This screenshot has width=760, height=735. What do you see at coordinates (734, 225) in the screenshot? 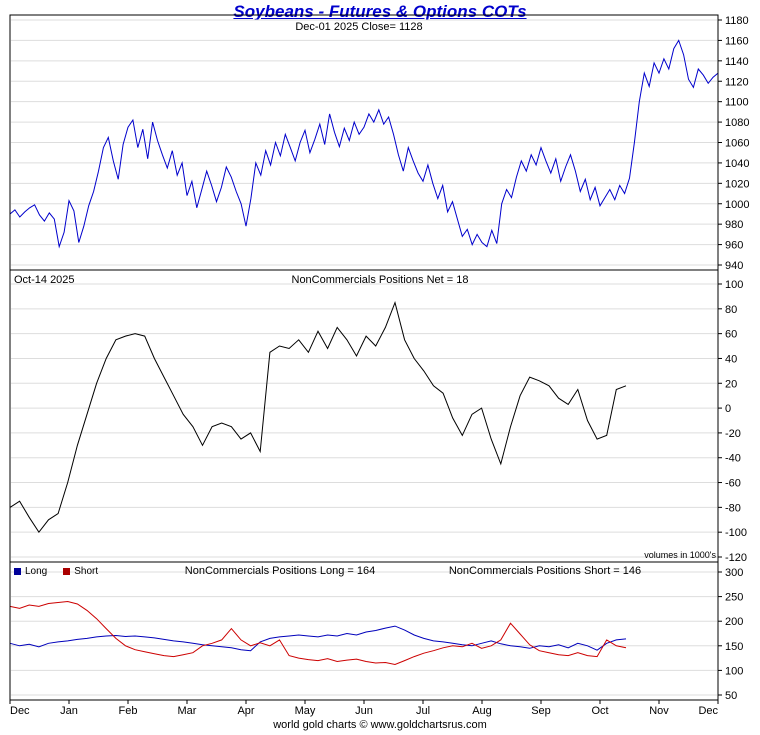
I see `svg-text: 980` at bounding box center [734, 225].